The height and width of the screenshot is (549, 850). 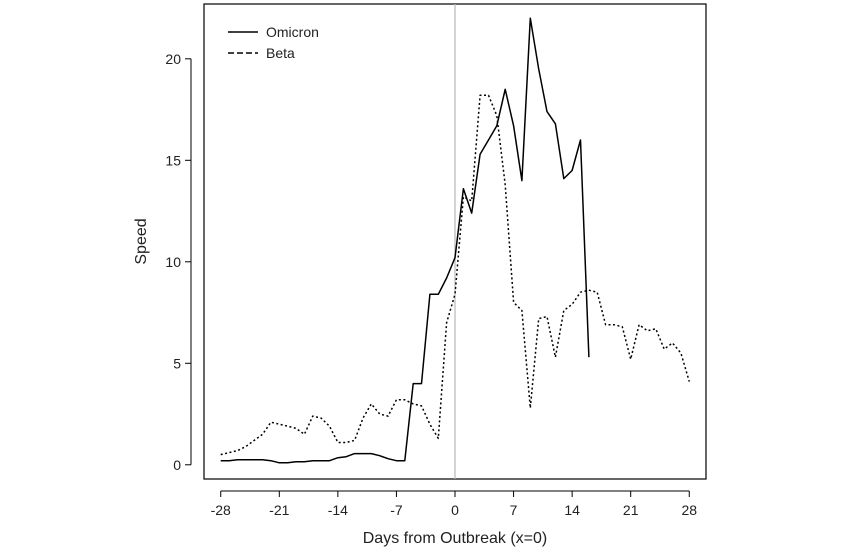 What do you see at coordinates (292, 32) in the screenshot?
I see `legend-label-omicron: Omicron` at bounding box center [292, 32].